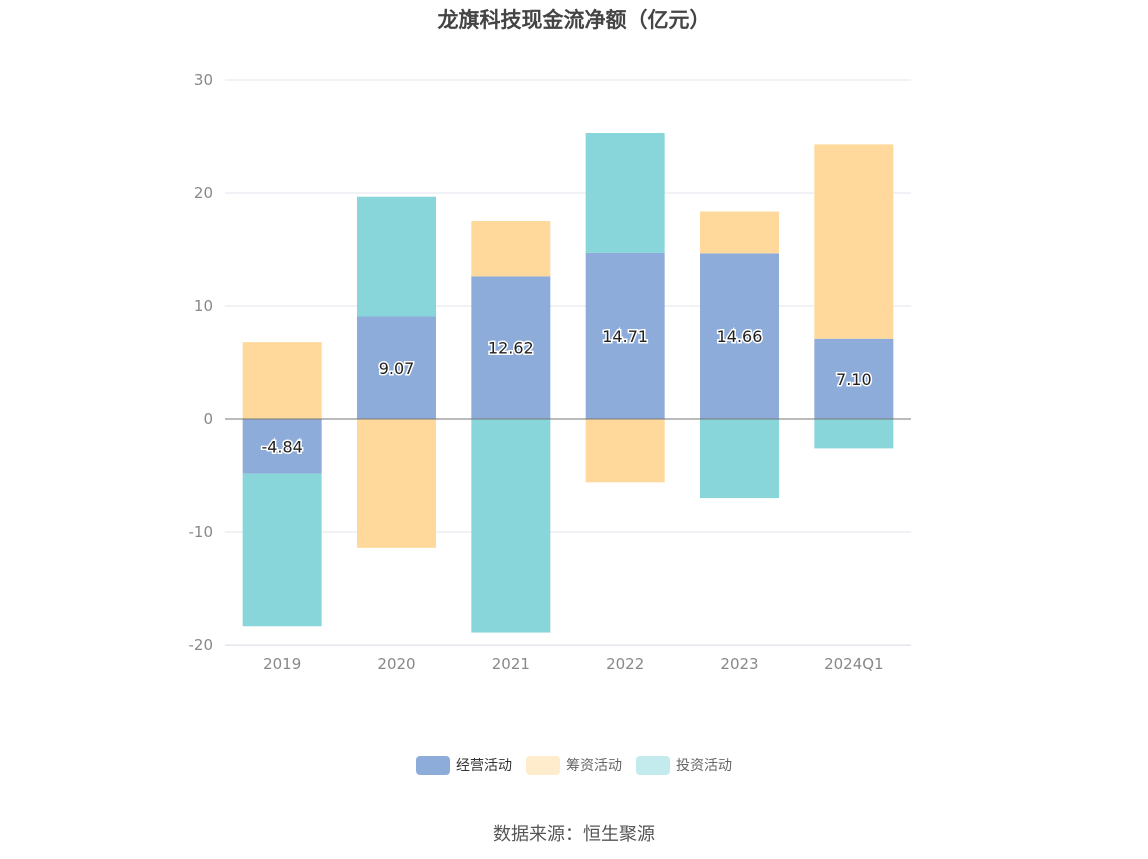 The height and width of the screenshot is (859, 1148). What do you see at coordinates (203, 306) in the screenshot?
I see `y-tick-label: 10` at bounding box center [203, 306].